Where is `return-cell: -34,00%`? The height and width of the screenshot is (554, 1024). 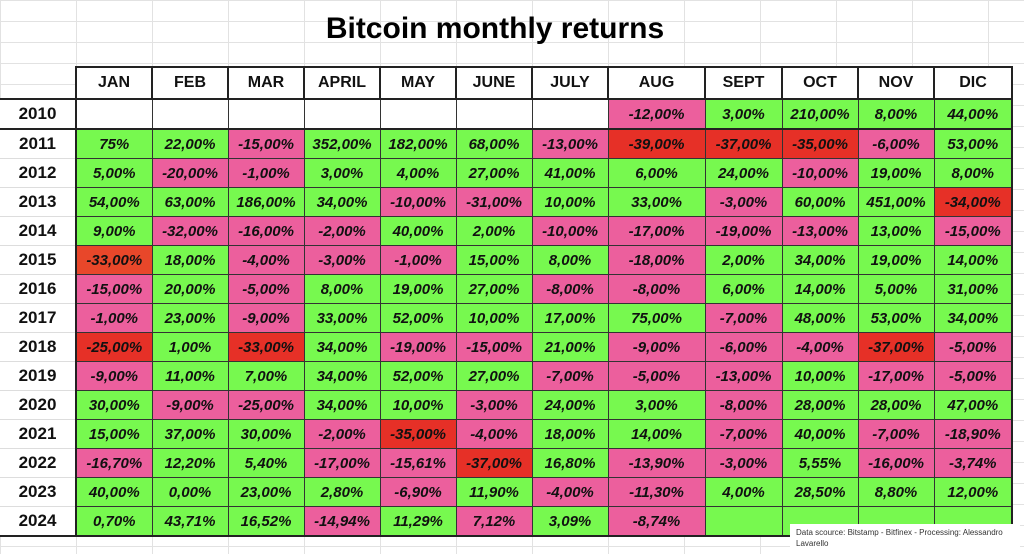
return-cell: -34,00% is located at coordinates (973, 202).